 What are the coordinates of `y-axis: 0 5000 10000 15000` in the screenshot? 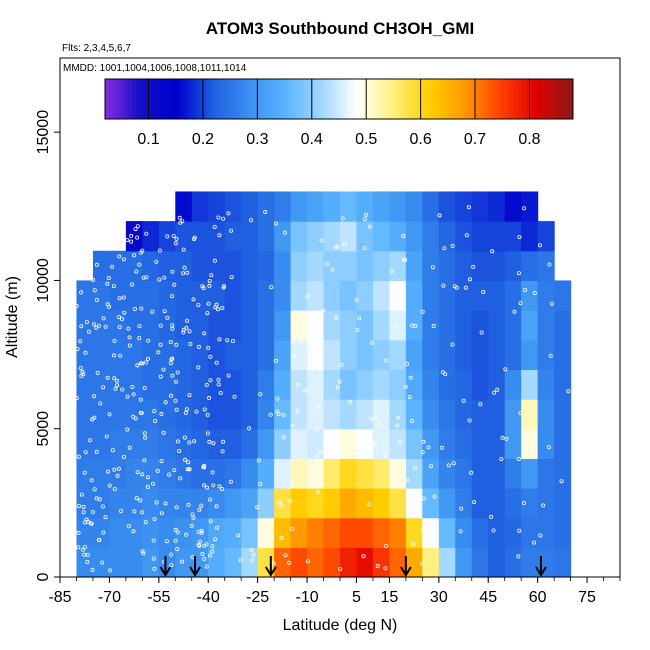 It's located at (47, 345).